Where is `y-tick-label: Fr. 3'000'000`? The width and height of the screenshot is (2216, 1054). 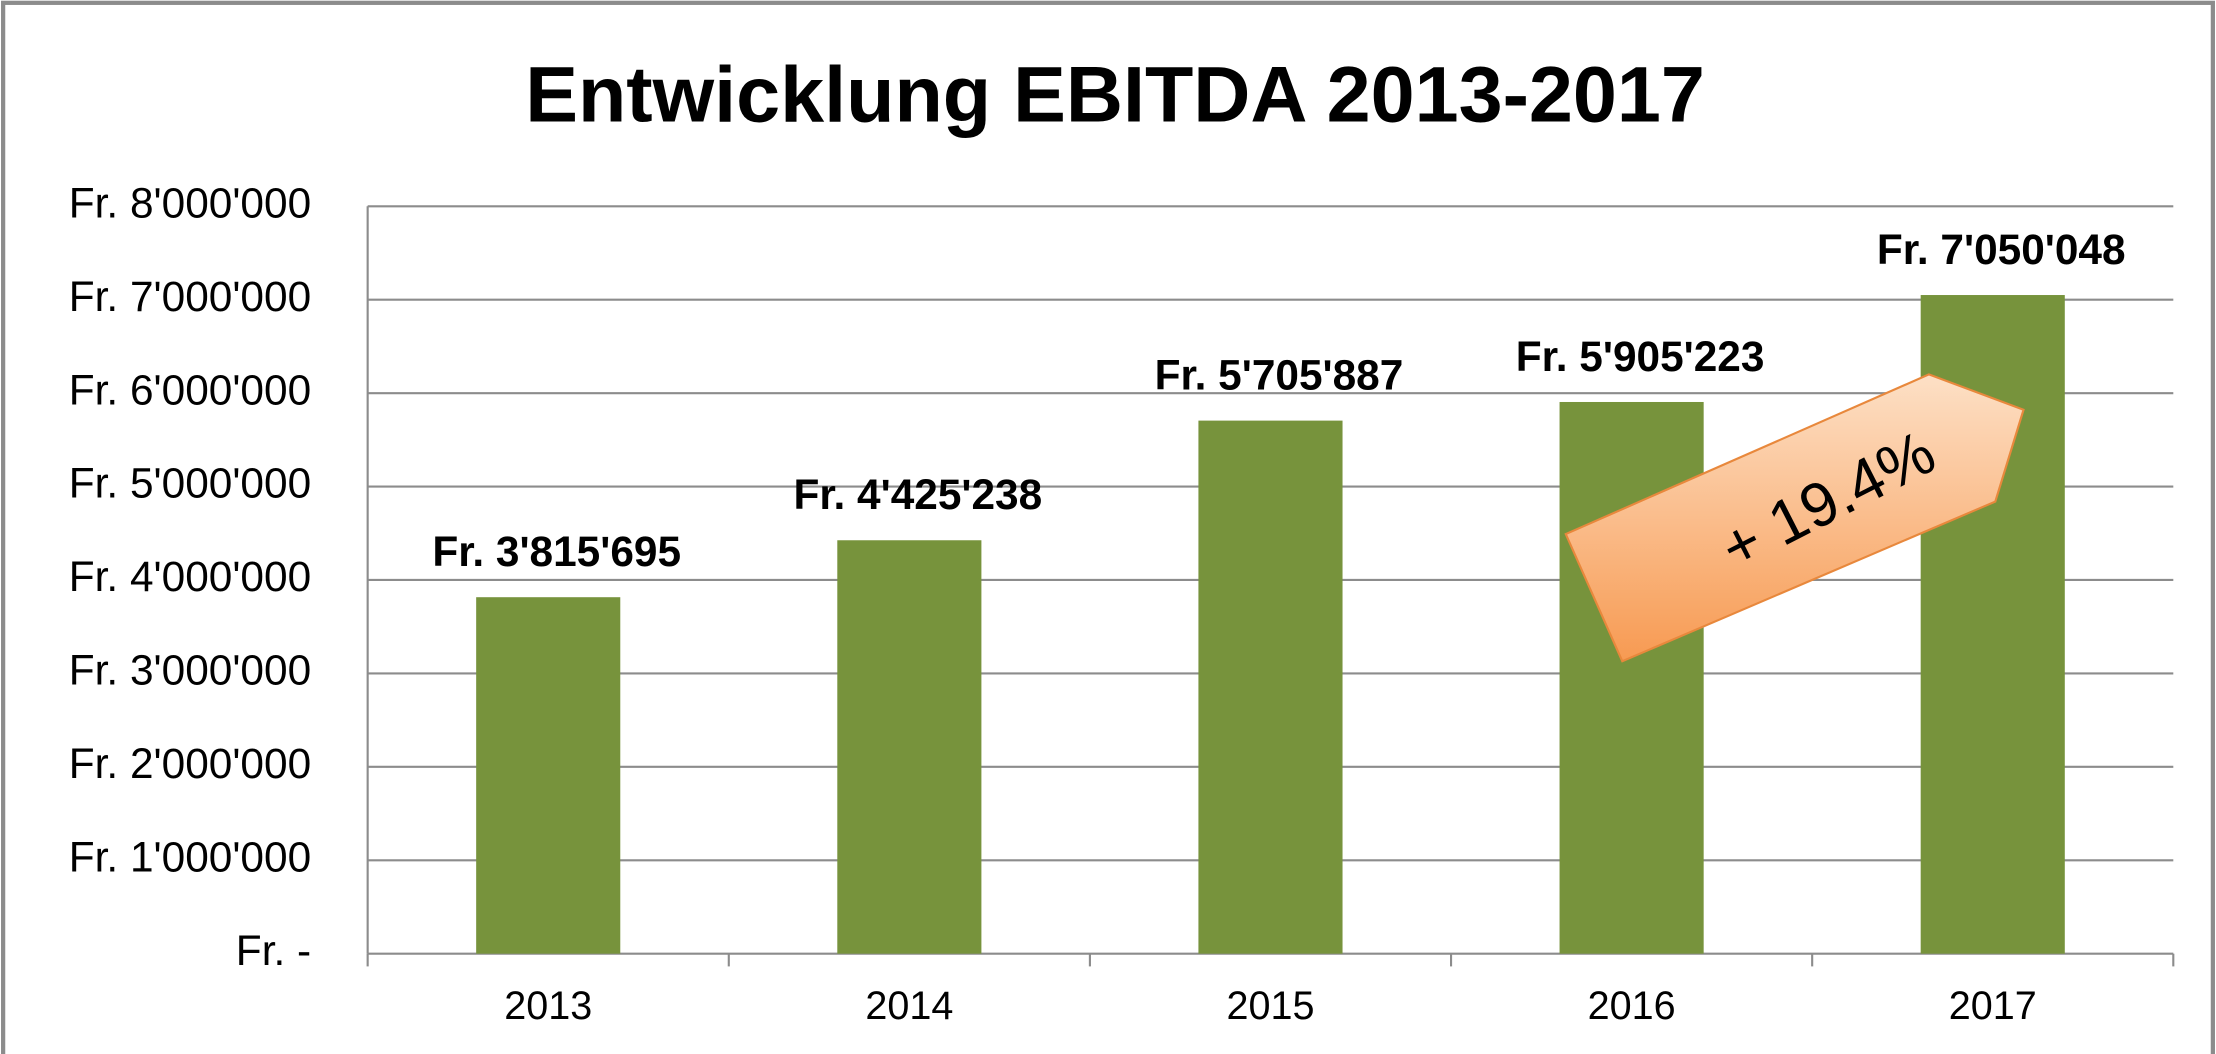
y-tick-label: Fr. 3'000'000 is located at coordinates (190, 670).